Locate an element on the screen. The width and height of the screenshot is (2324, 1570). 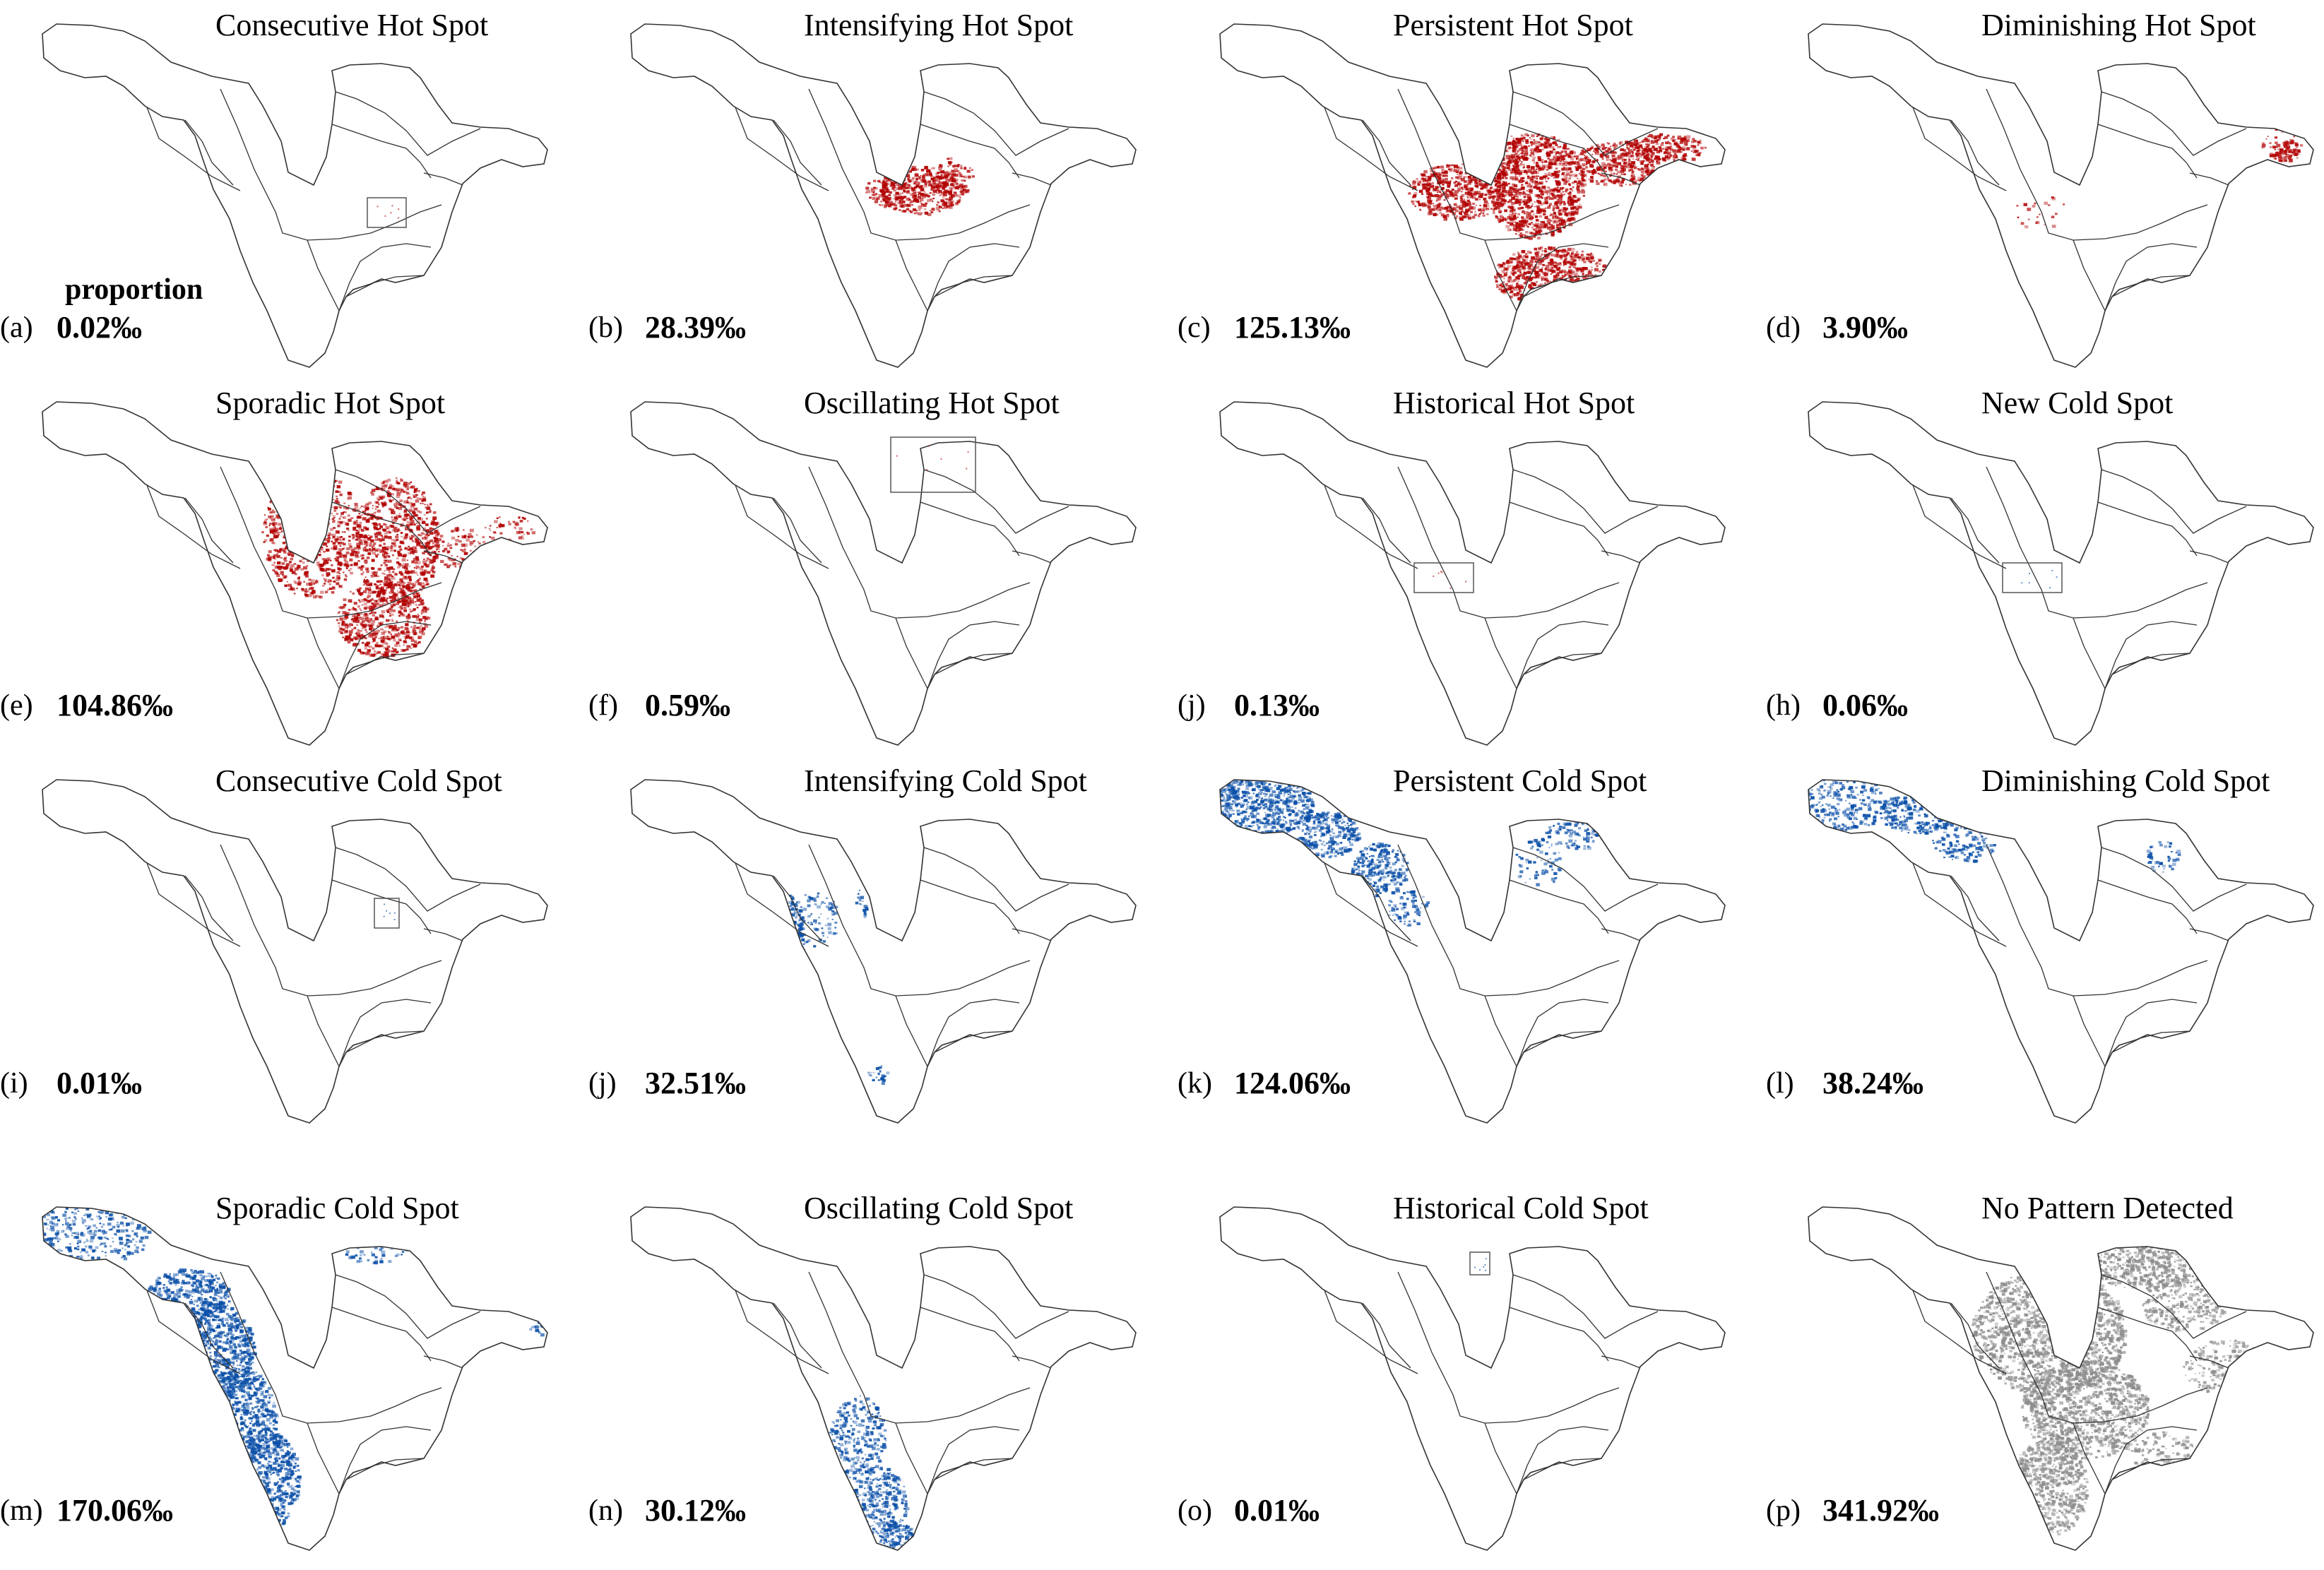
panel-label: (e) is located at coordinates (16, 705).